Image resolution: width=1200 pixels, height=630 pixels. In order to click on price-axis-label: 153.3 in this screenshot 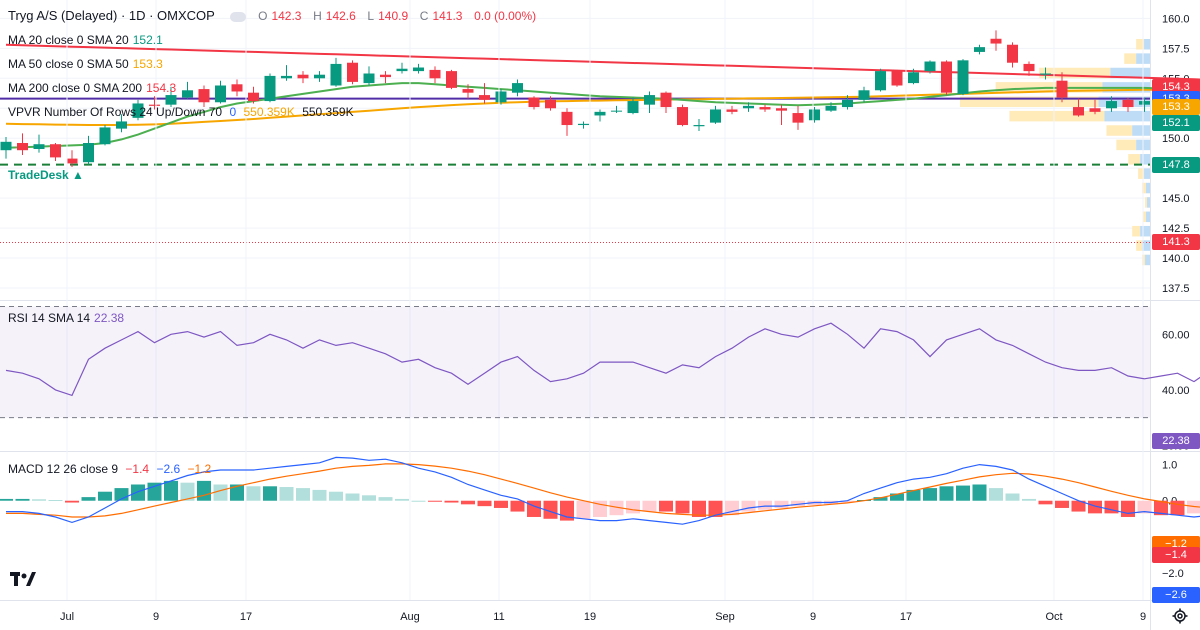, I will do `click(1176, 107)`.